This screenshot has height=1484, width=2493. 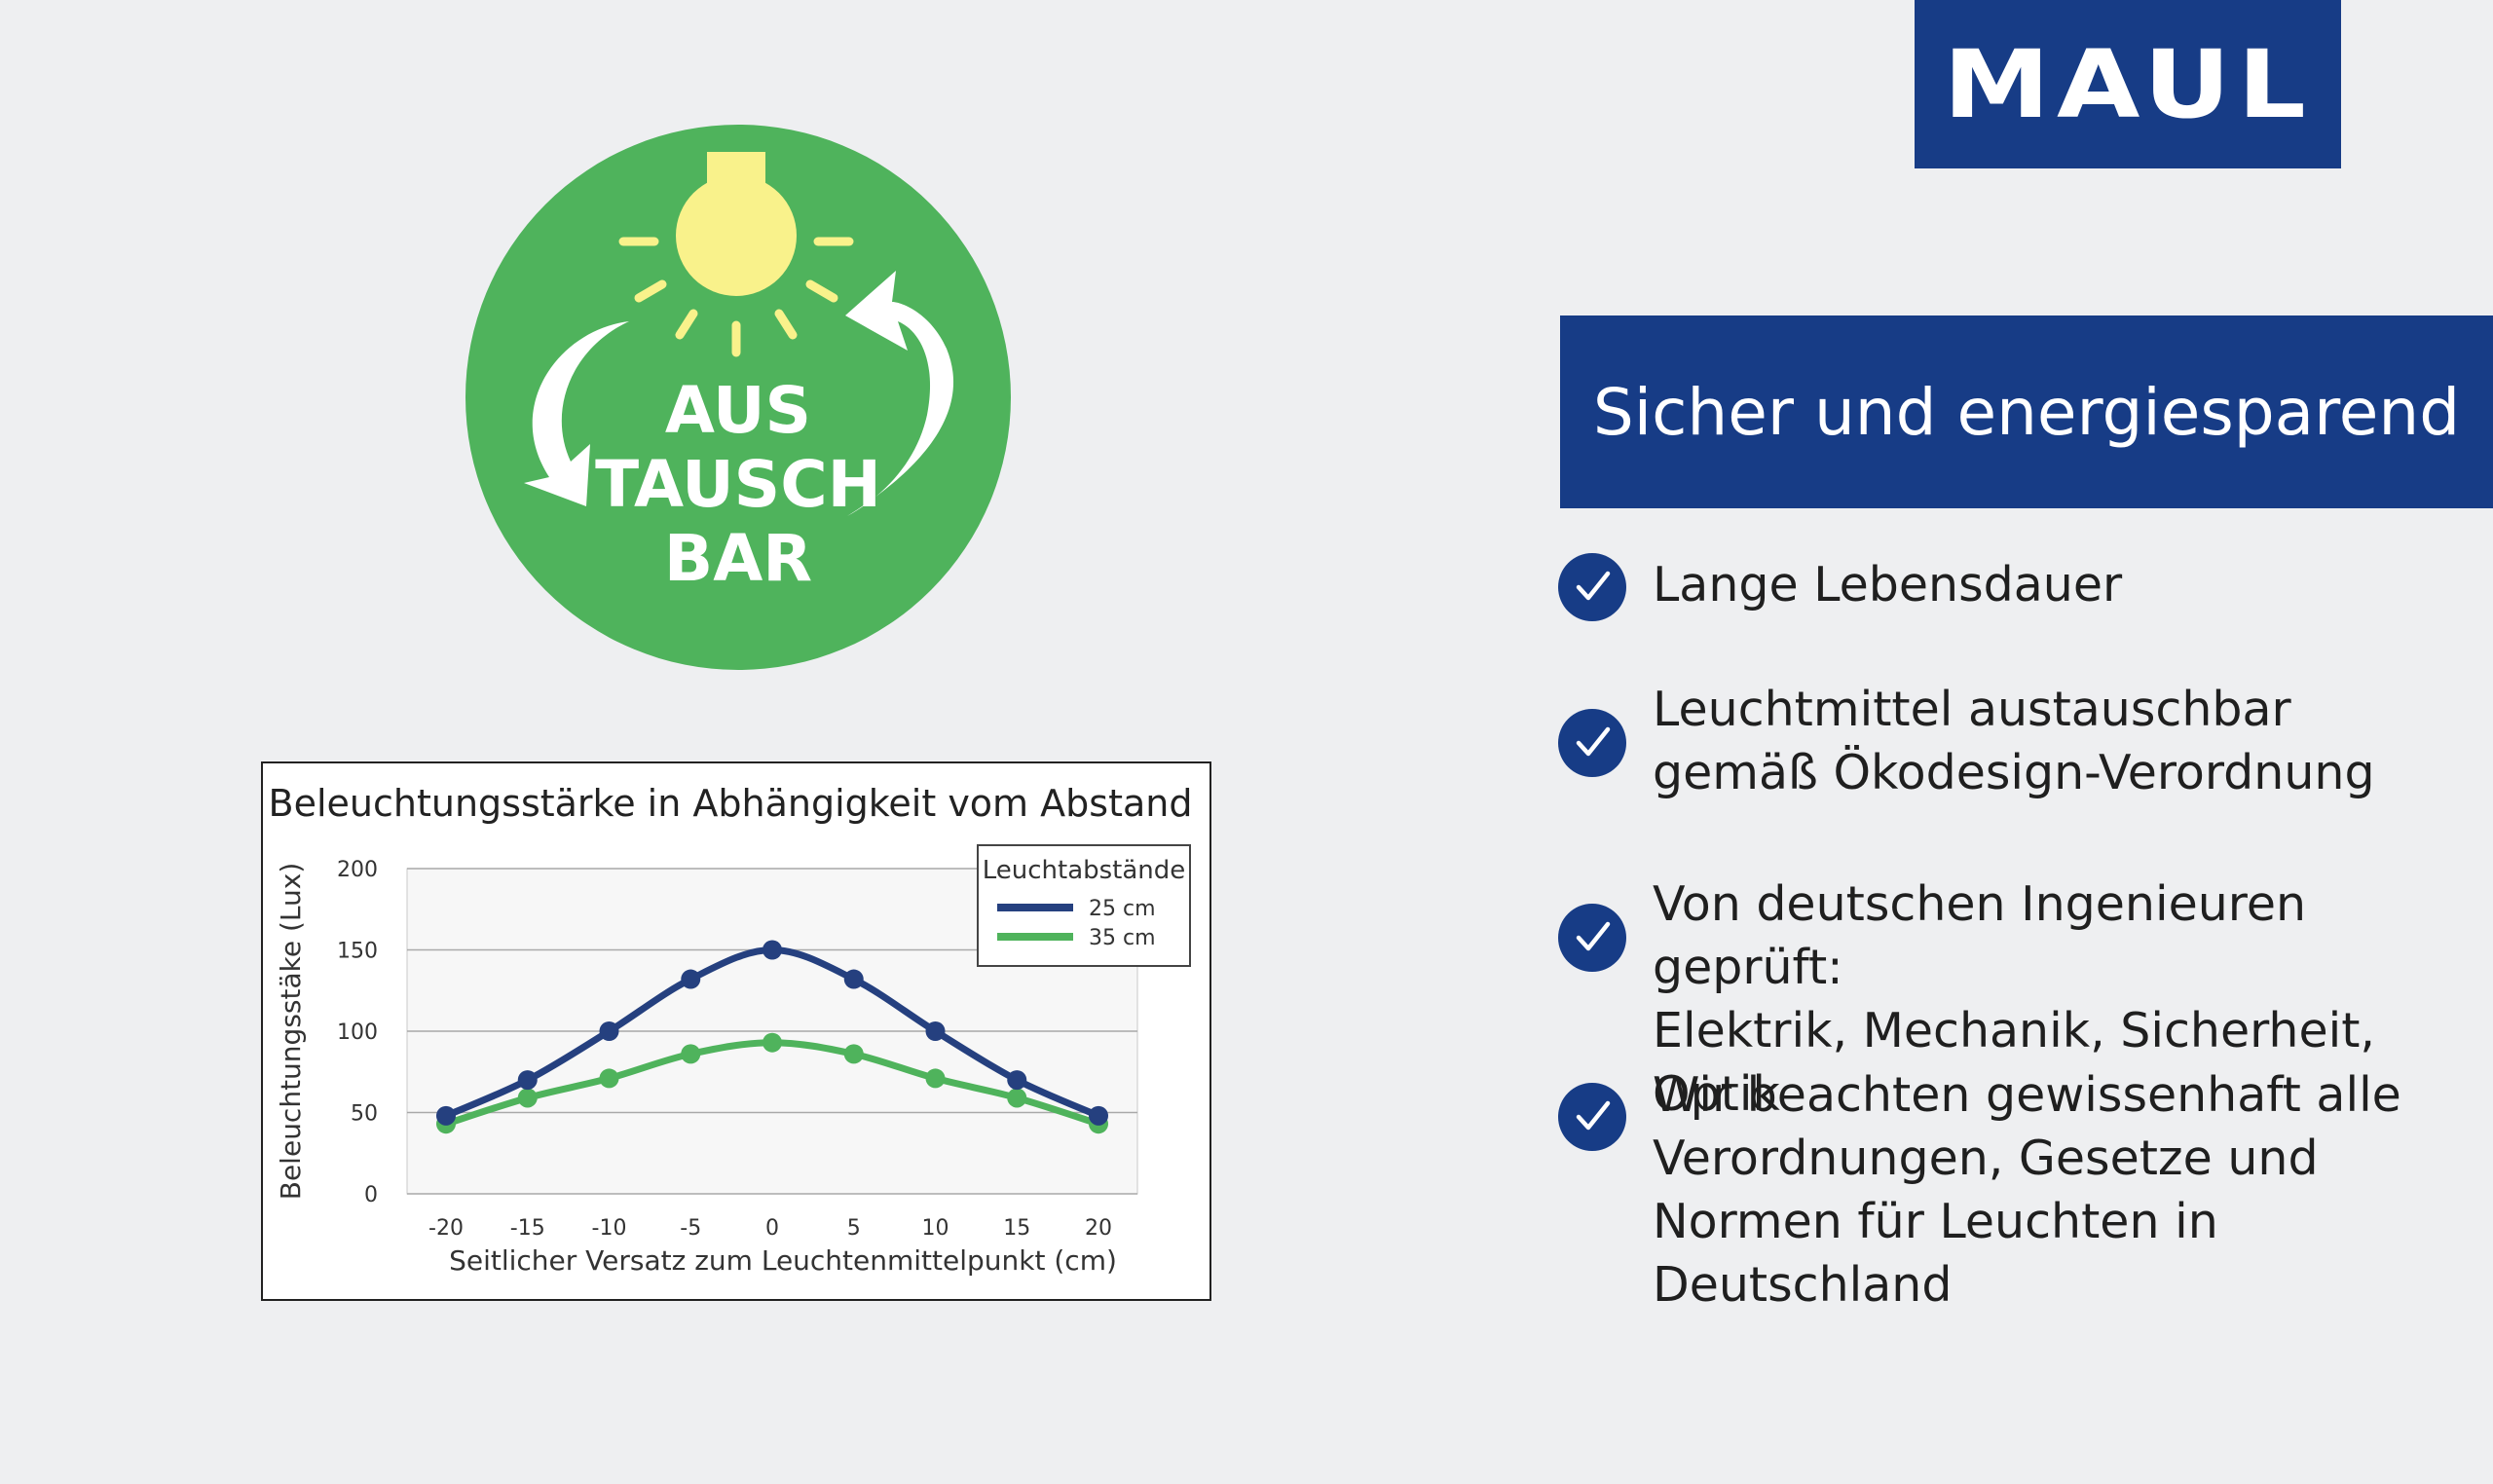 What do you see at coordinates (738, 558) in the screenshot?
I see `badge-line-3: BAR` at bounding box center [738, 558].